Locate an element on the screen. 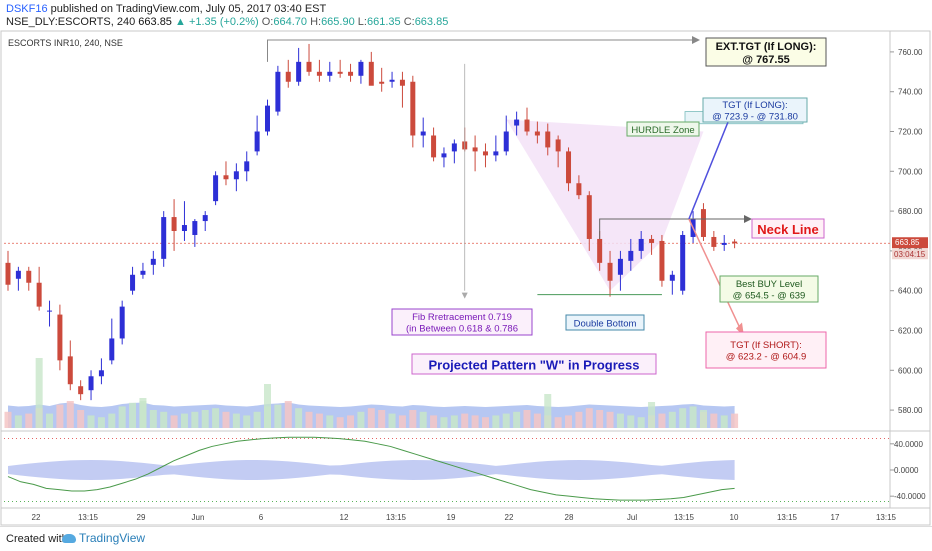 The height and width of the screenshot is (551, 932). projection-wedge is located at coordinates (605, 205).